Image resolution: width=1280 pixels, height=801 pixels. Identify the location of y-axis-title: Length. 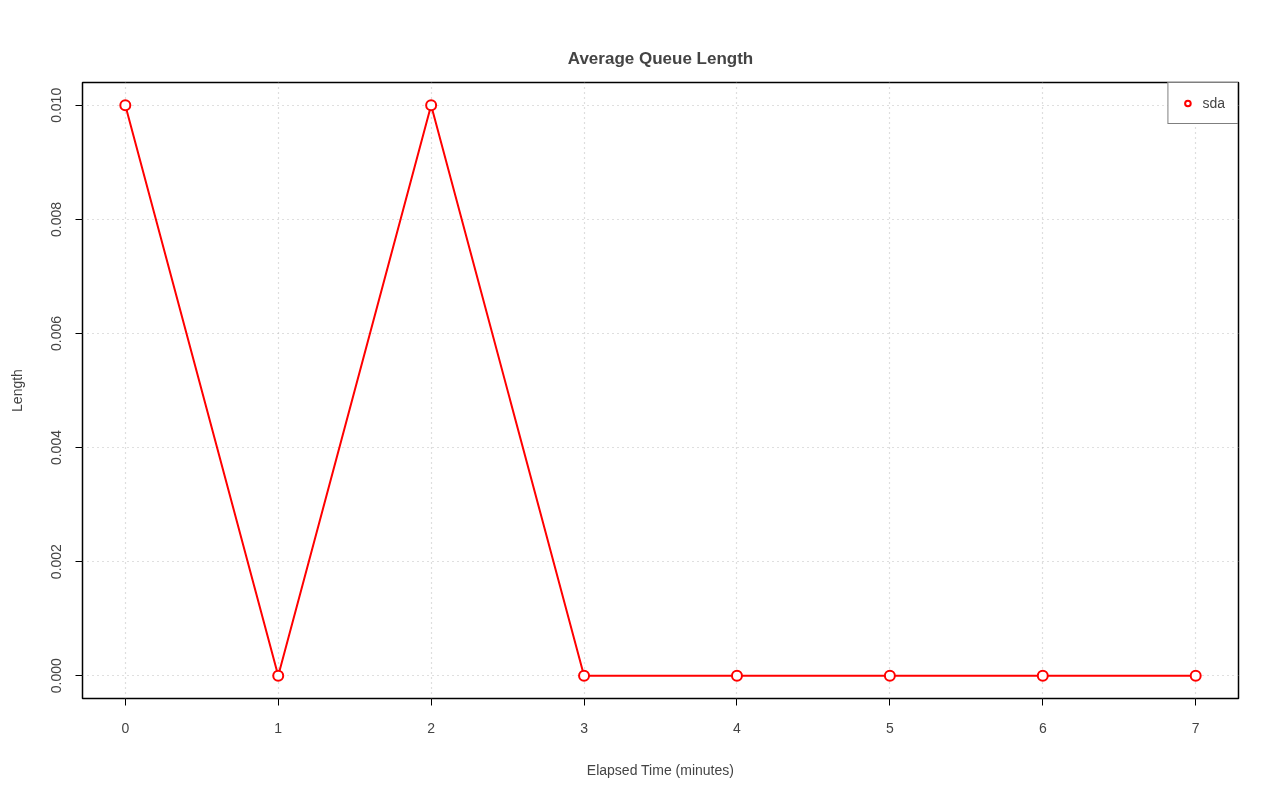
(16, 390).